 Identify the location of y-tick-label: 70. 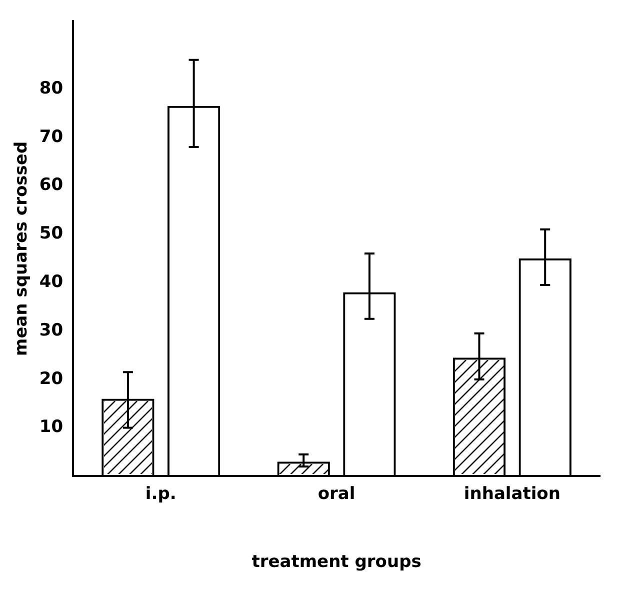
(51, 136).